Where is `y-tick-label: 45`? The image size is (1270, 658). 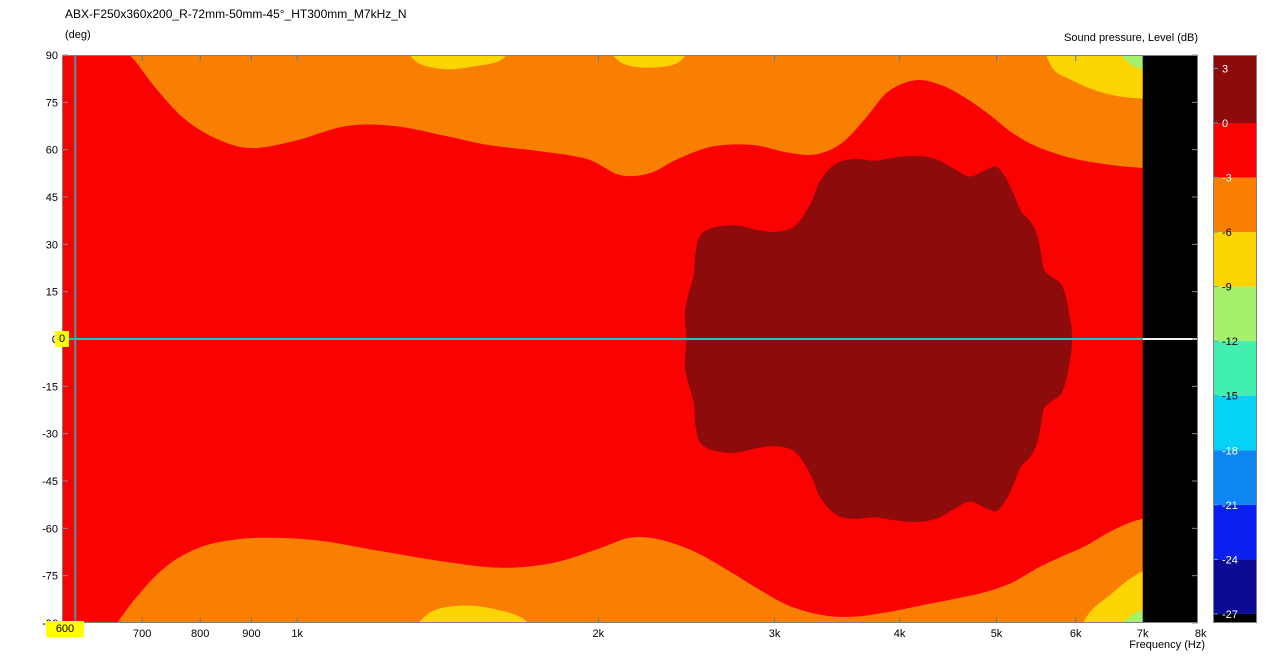
y-tick-label: 45 is located at coordinates (52, 198).